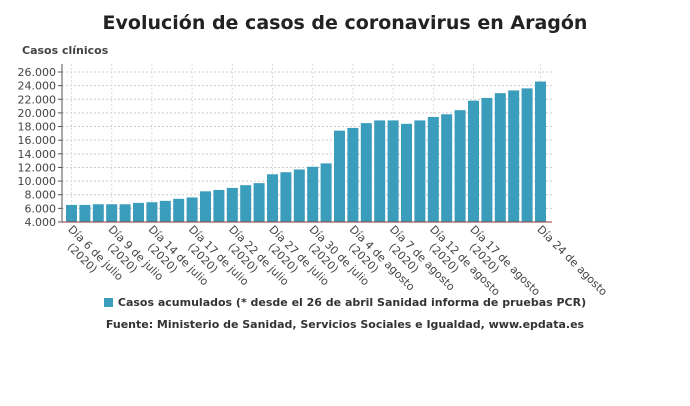 This screenshot has width=690, height=406. Describe the element at coordinates (108, 302) in the screenshot. I see `legend-swatch` at that location.